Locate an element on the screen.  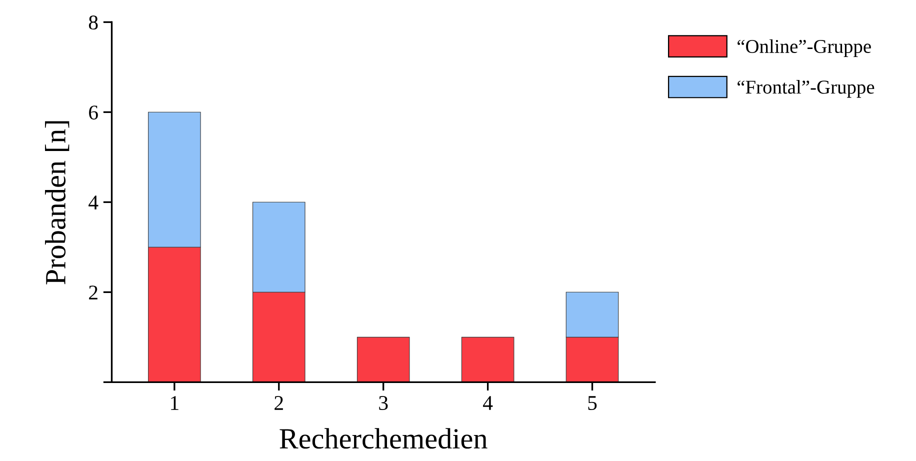
y-tick-label: 6 is located at coordinates (93, 113).